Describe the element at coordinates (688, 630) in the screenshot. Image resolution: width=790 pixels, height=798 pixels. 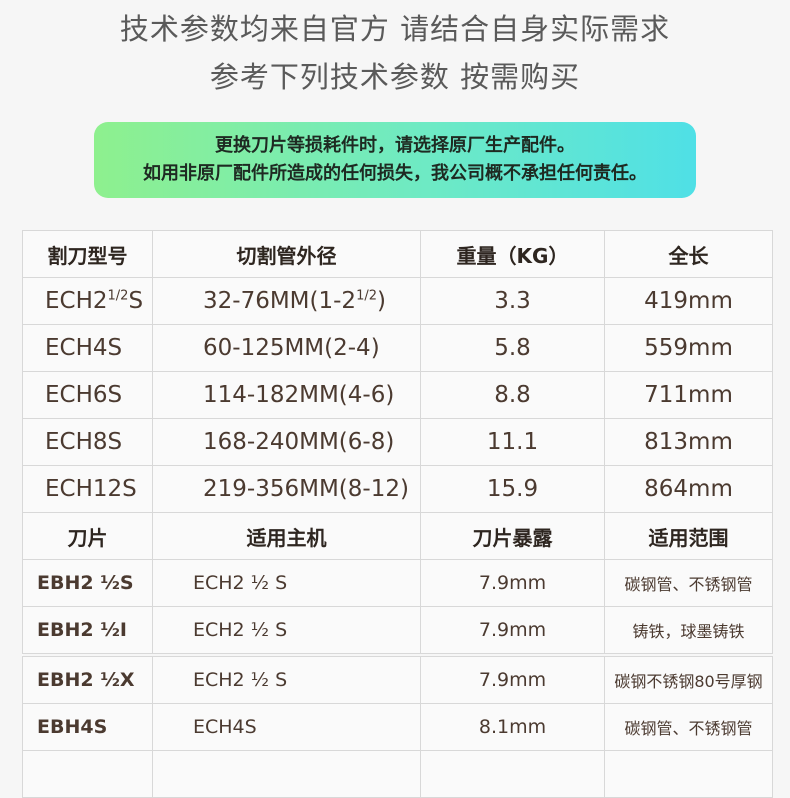
I see `scope-cell: 铸铁，球墨铸铁` at that location.